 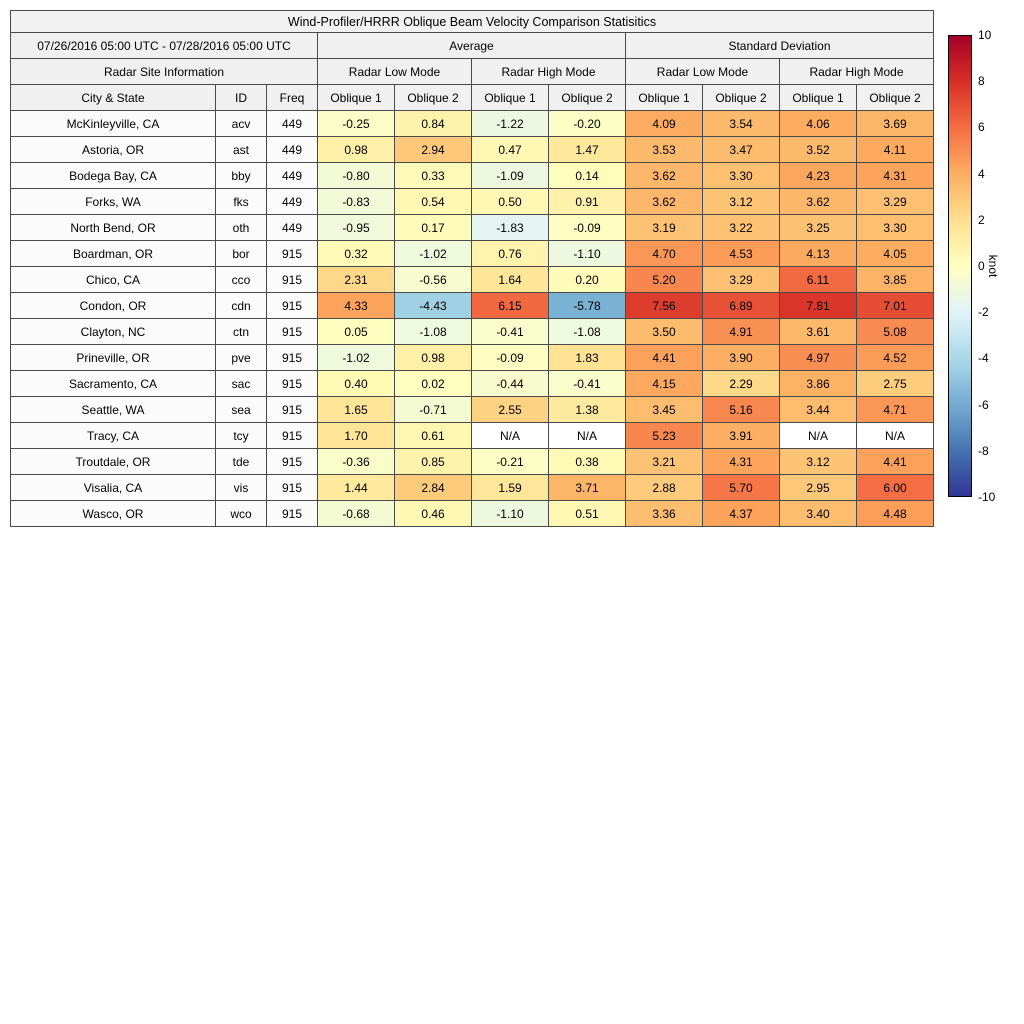 I want to click on value-cell: -0.21, so click(x=510, y=461).